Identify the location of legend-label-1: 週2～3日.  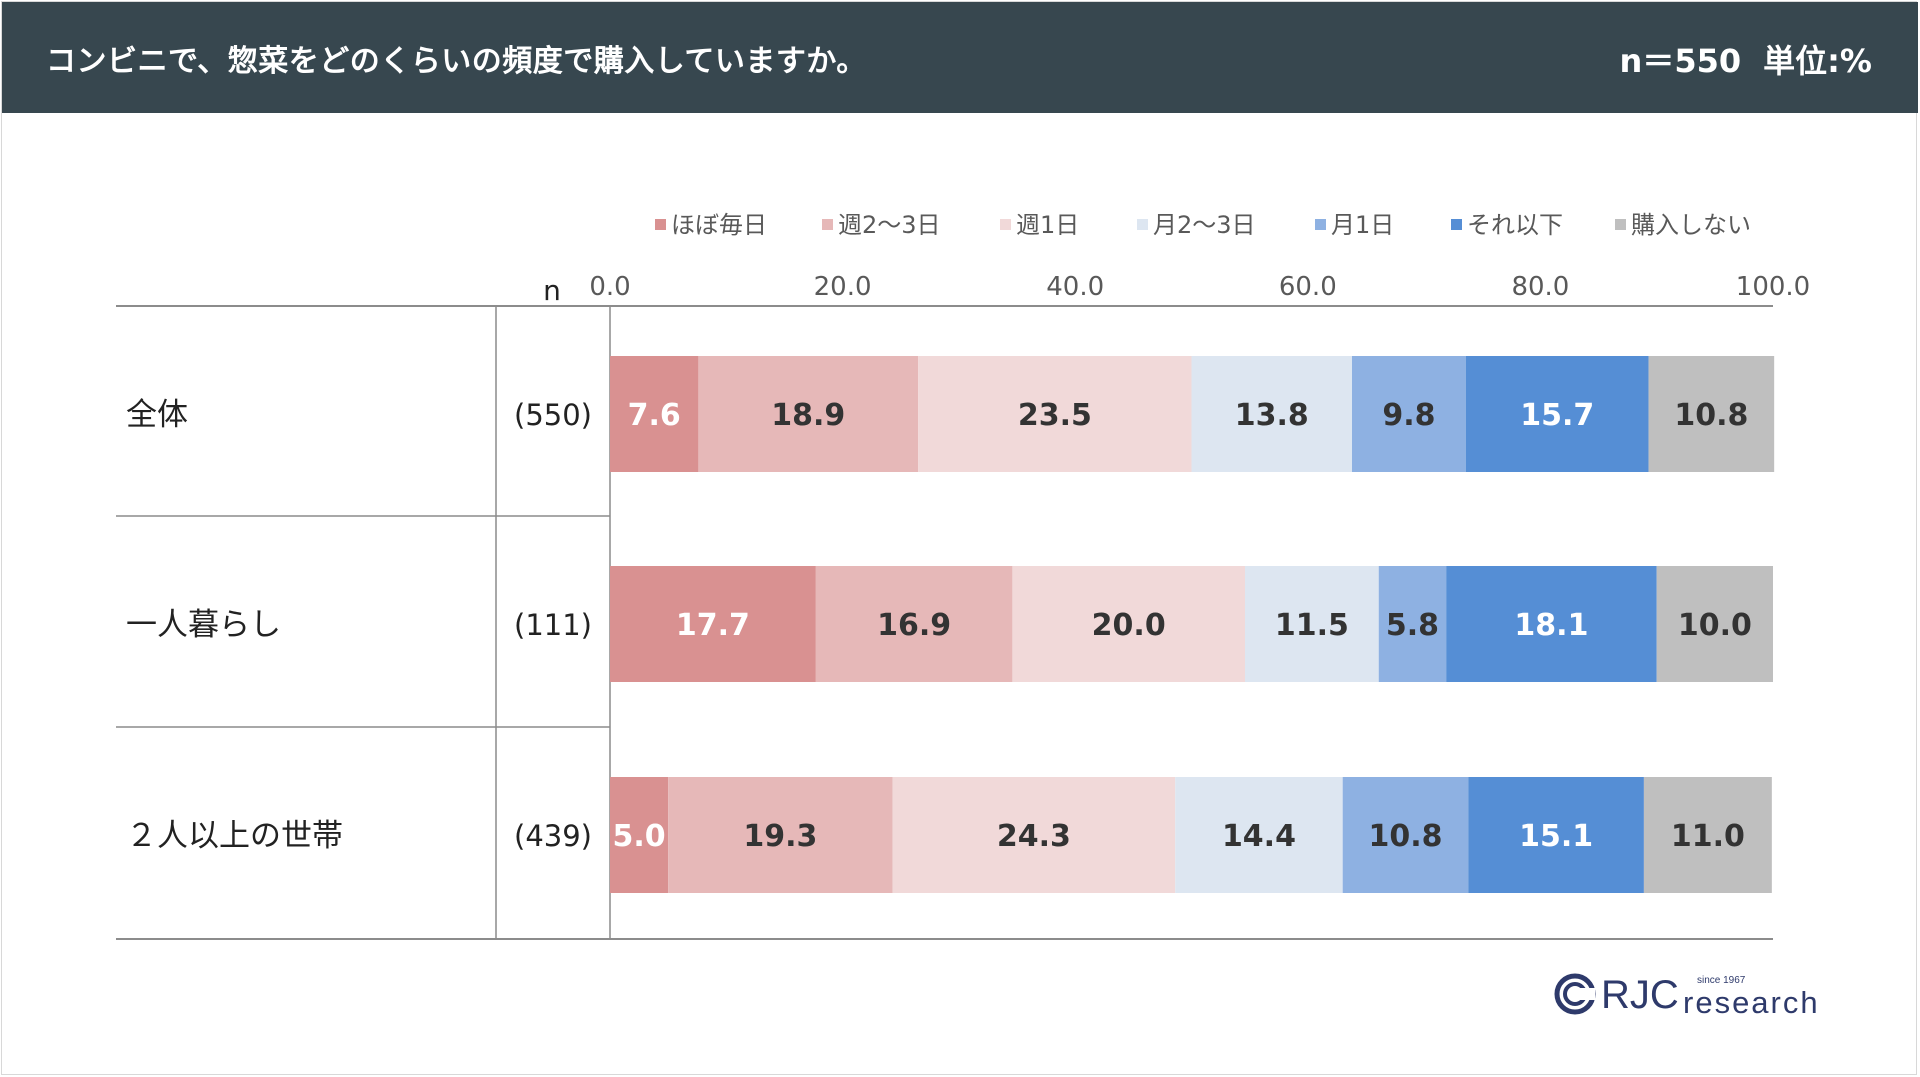
(889, 225).